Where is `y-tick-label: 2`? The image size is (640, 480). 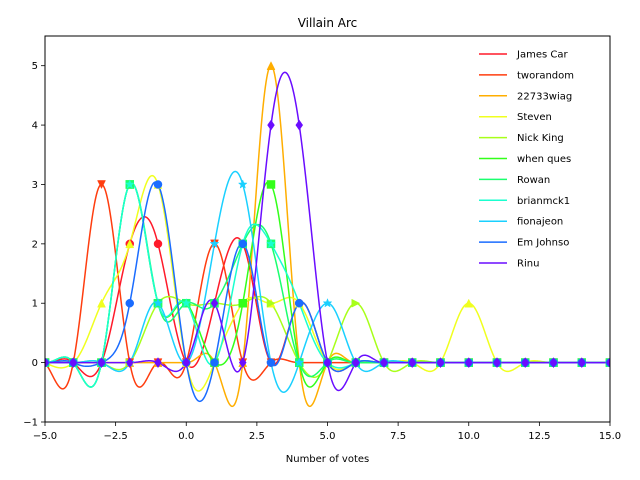
y-tick-label: 2 is located at coordinates (35, 244).